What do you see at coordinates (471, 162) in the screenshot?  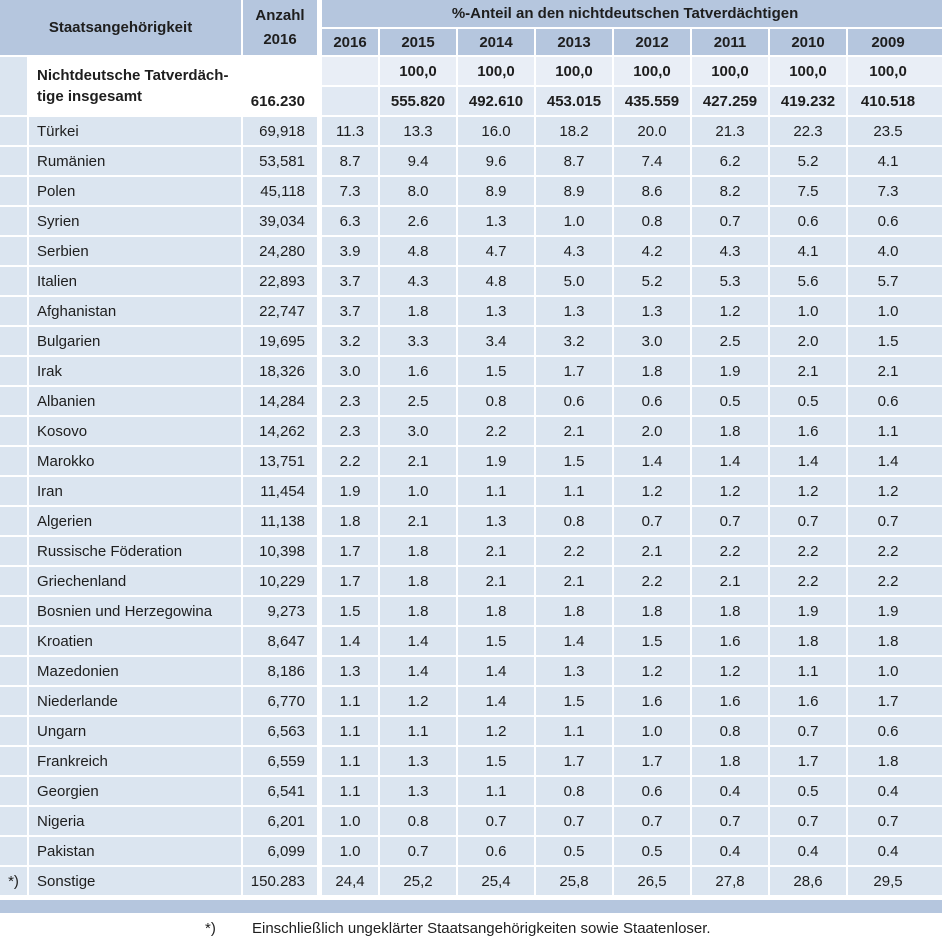 I see `table-row: Rumänien 53,581 8.7 9.4 9.6 8.7 7.4 6.2 5.2 4.1` at bounding box center [471, 162].